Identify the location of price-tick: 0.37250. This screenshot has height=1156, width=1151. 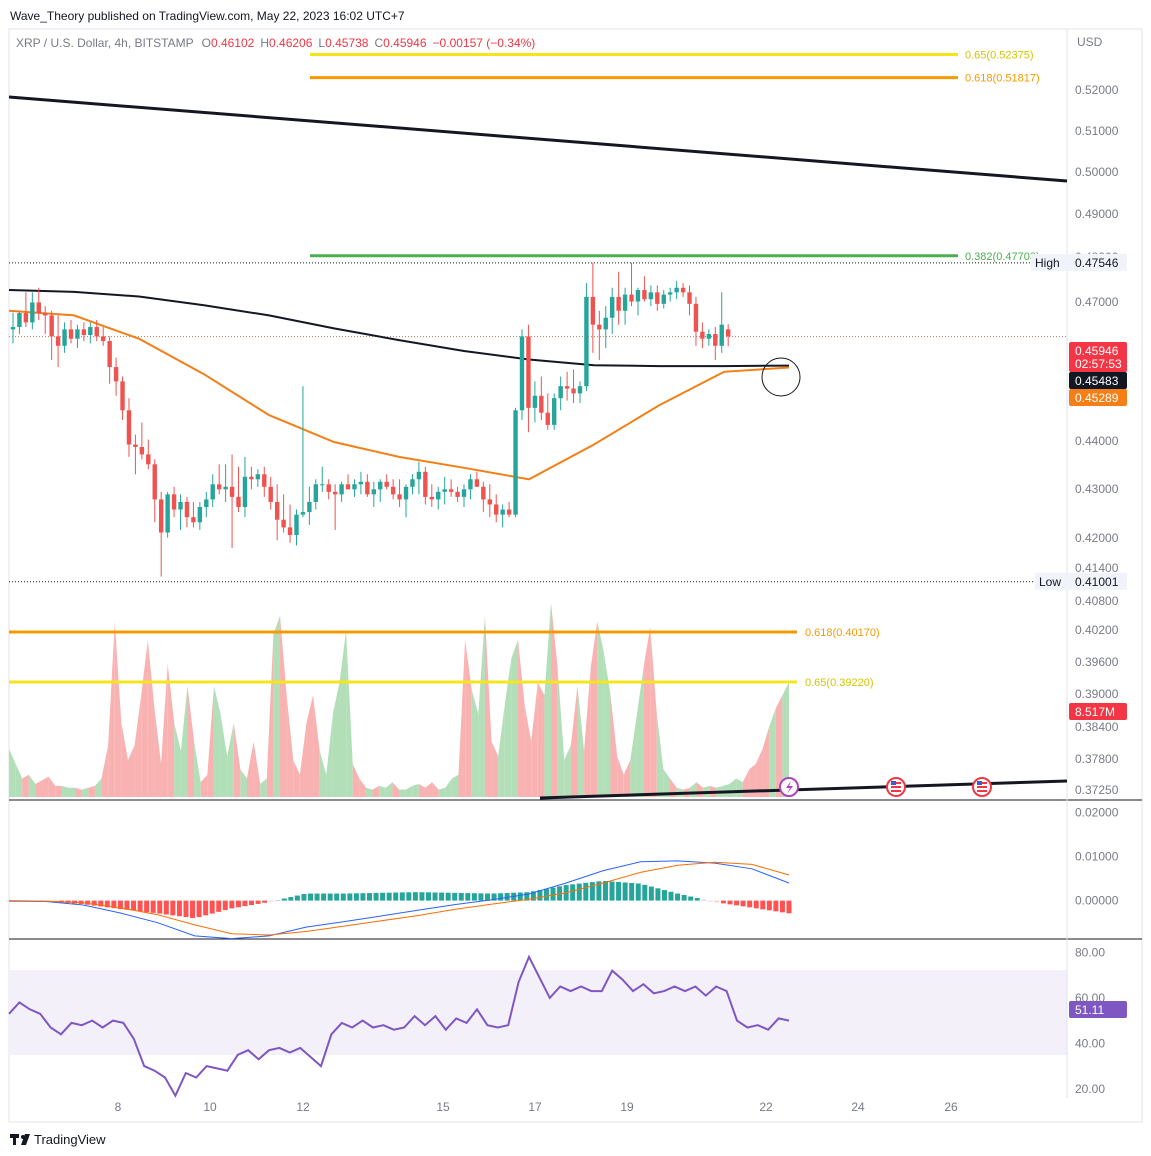
(1097, 790).